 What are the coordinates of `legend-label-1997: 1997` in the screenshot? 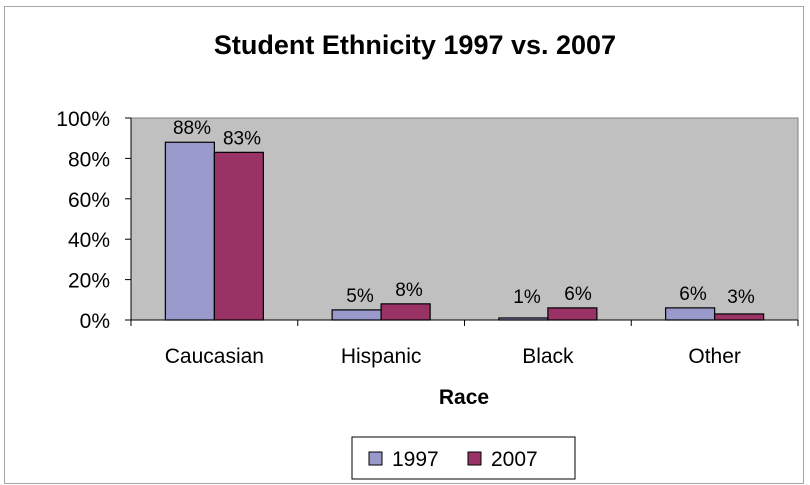 It's located at (415, 459).